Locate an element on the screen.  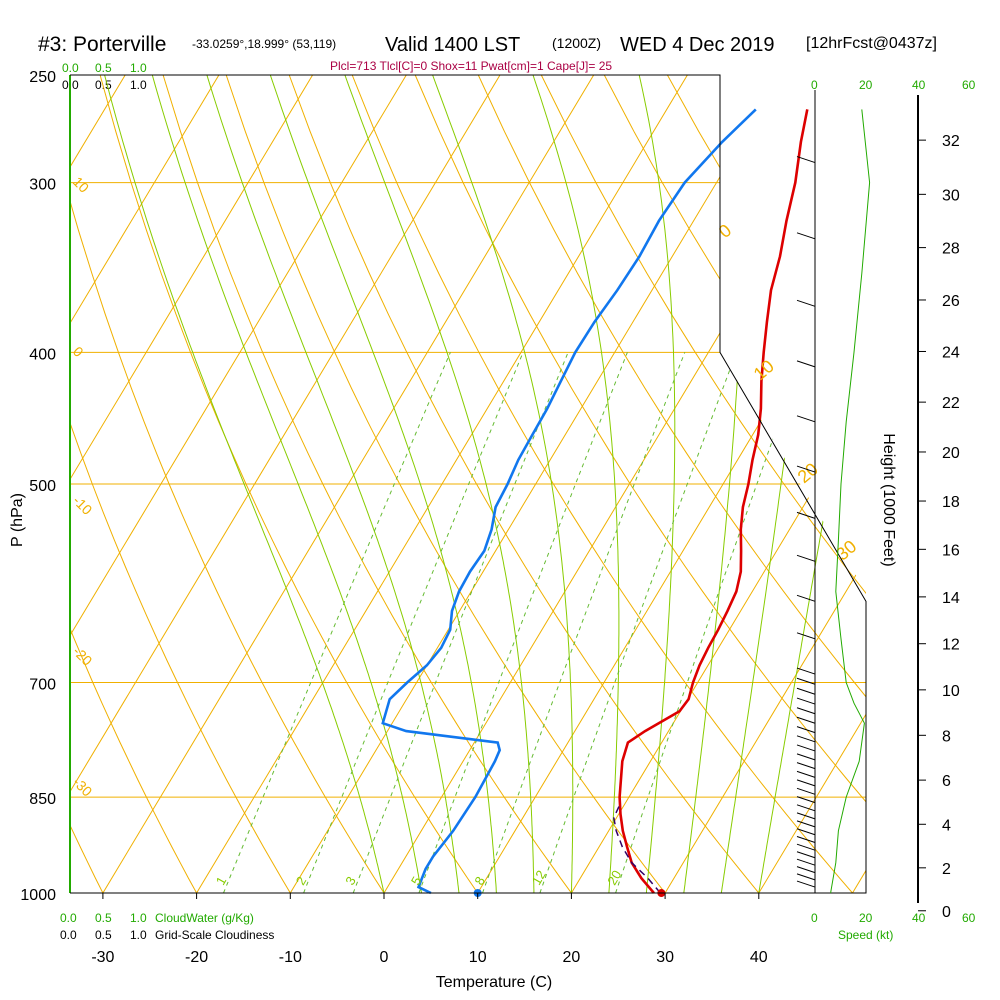
height-tick-label: 30 is located at coordinates (951, 195).